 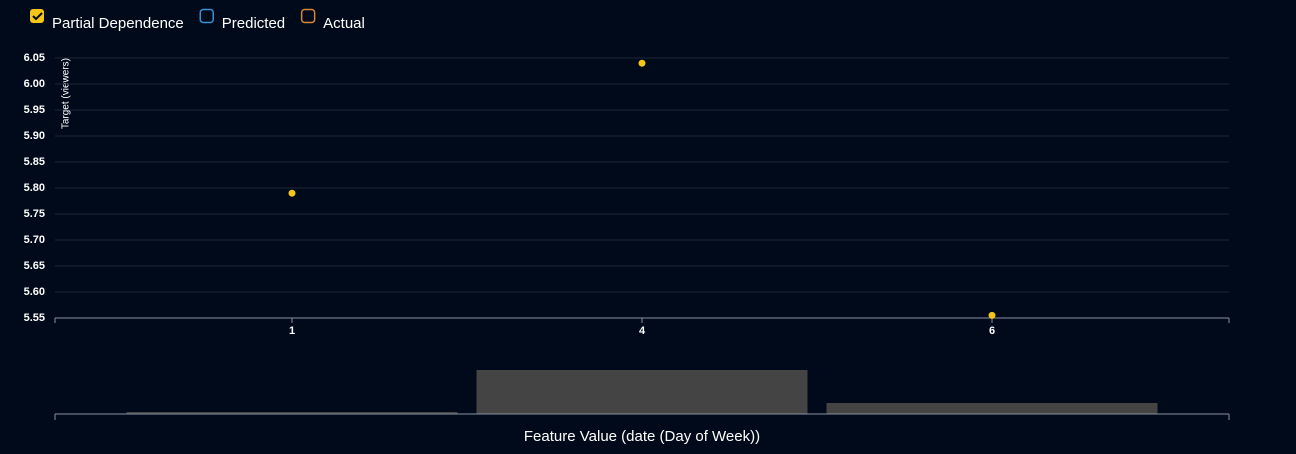 I want to click on y-tick-label: 5.75, so click(x=34, y=214).